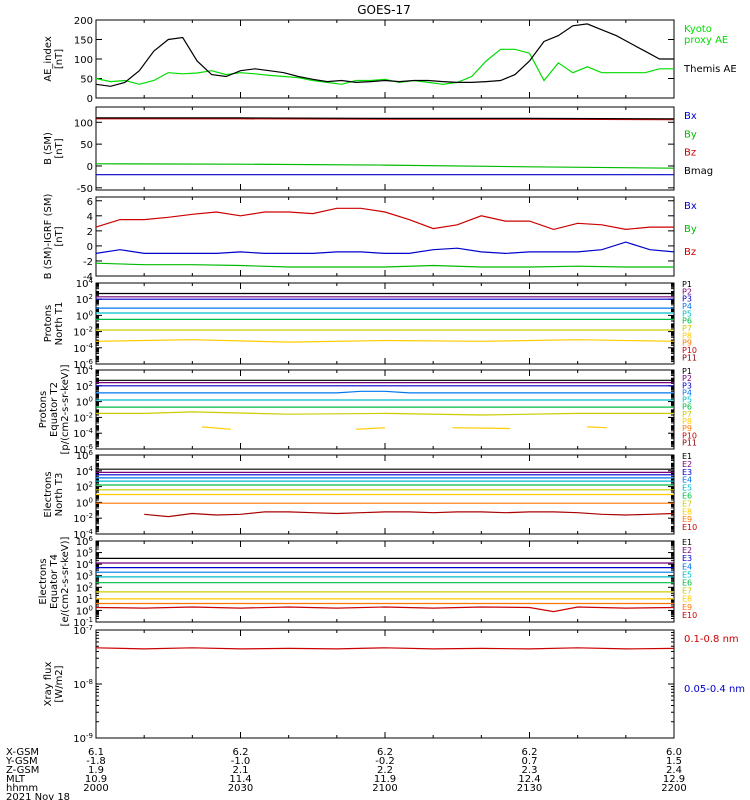 The image size is (750, 800). Describe the element at coordinates (59, 324) in the screenshot. I see `y-axis-label: North T1` at that location.